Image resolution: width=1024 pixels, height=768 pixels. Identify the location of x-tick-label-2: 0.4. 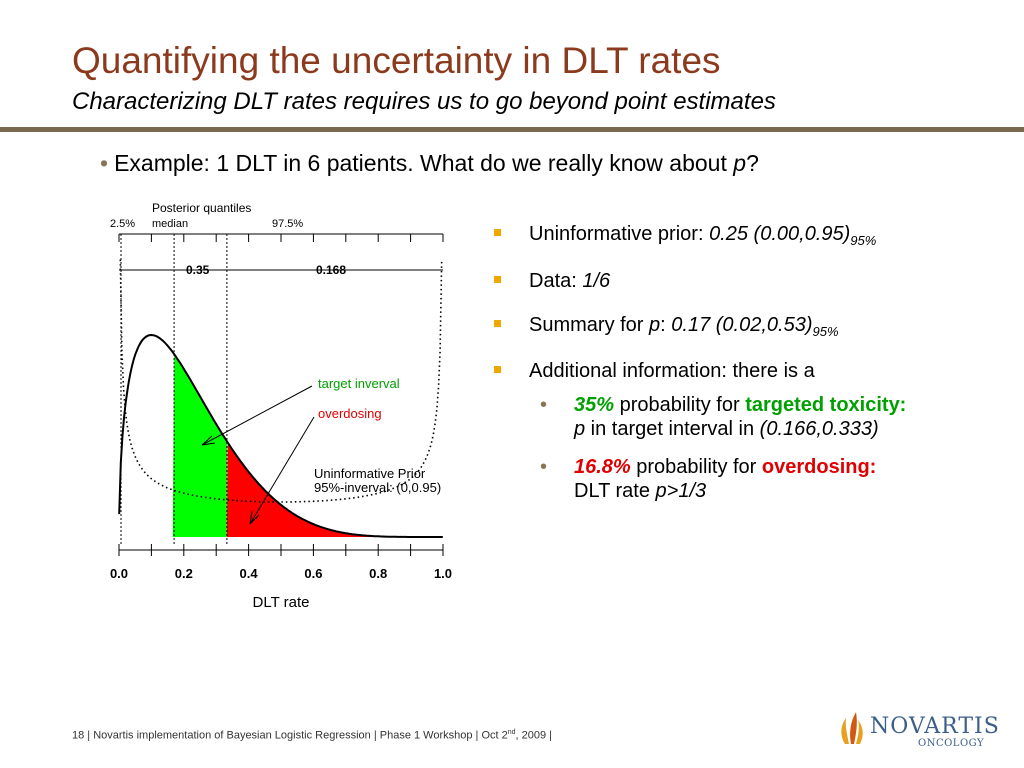
(249, 573).